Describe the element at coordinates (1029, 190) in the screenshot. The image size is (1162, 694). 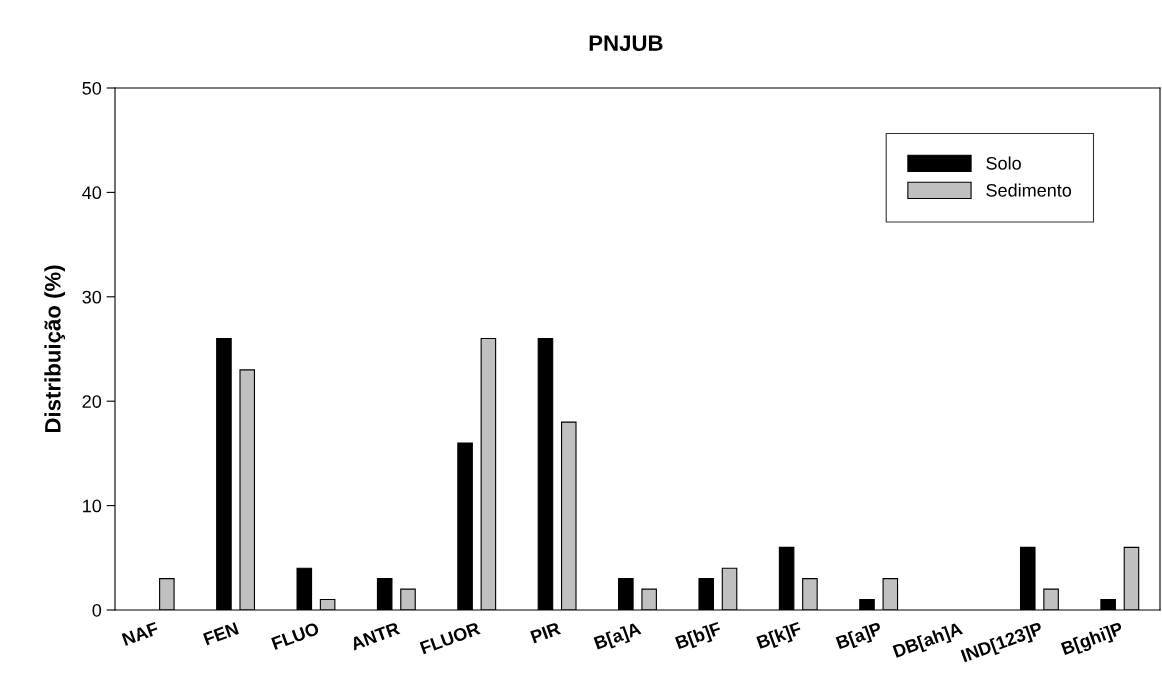
I see `legend-label: Sedimento` at that location.